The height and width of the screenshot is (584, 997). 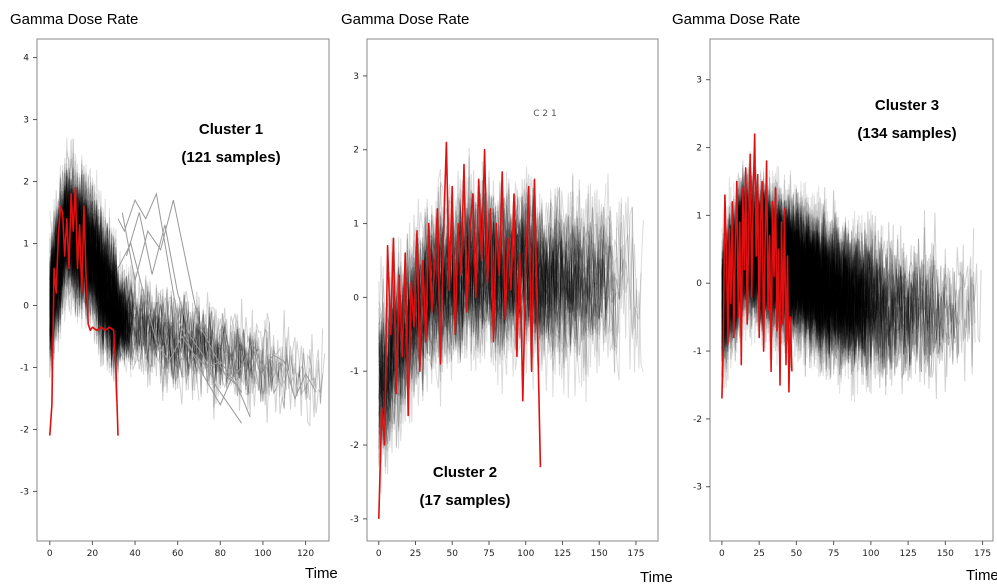 What do you see at coordinates (321, 573) in the screenshot?
I see `x-axis-label-1: Time` at bounding box center [321, 573].